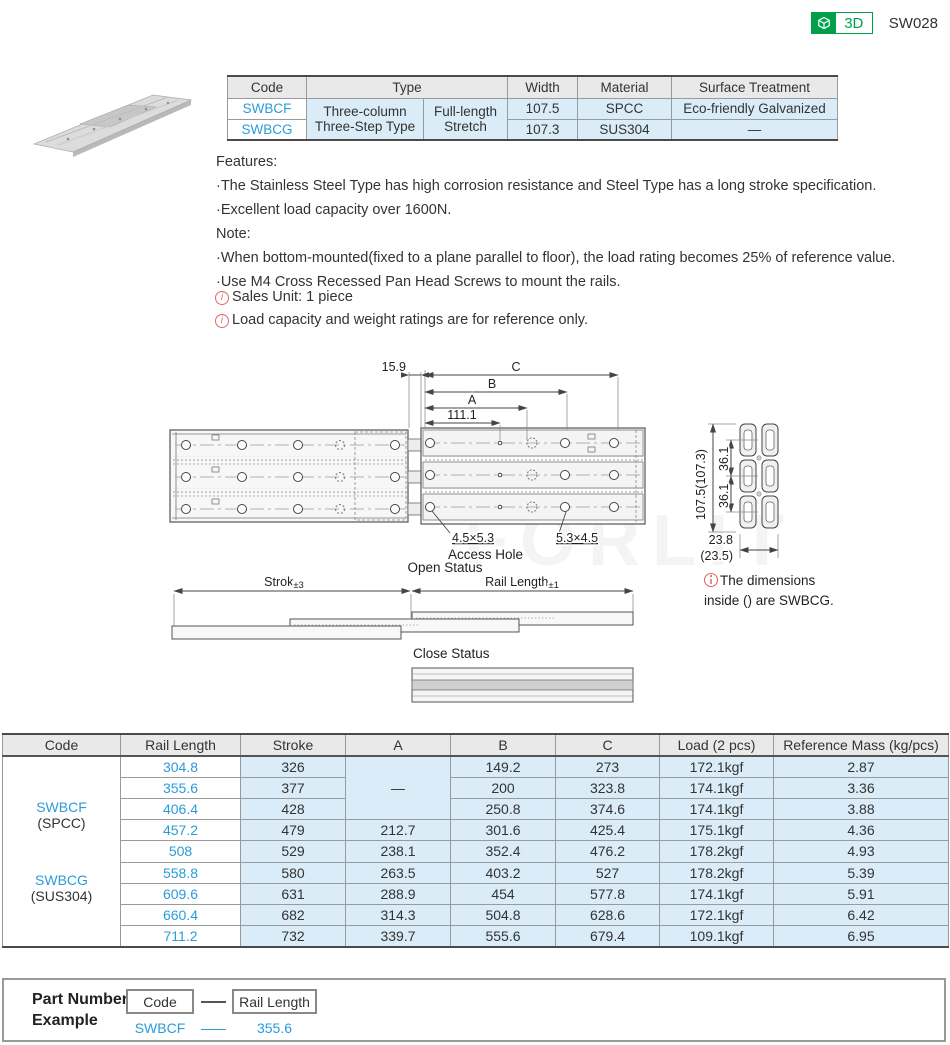  What do you see at coordinates (180, 936) in the screenshot?
I see `rail-length-cell: 711.2` at bounding box center [180, 936].